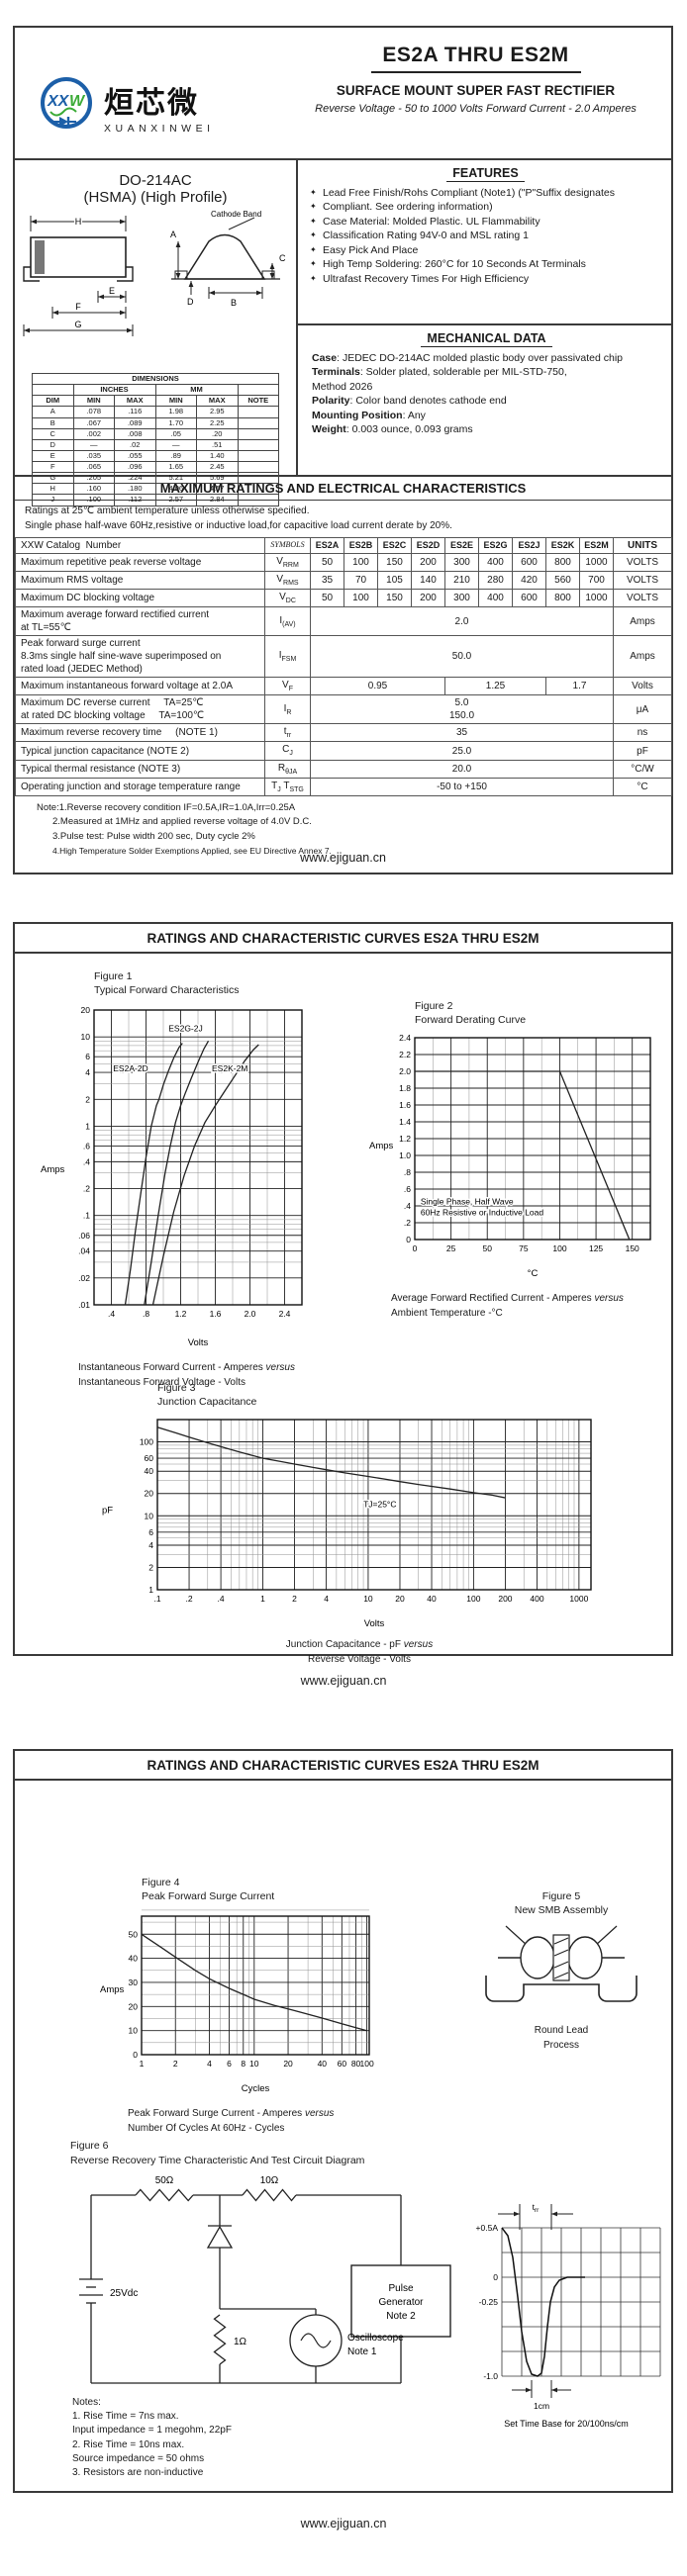 This screenshot has width=687, height=2576. Describe the element at coordinates (407, 1189) in the screenshot. I see `svg-text: .6` at that location.